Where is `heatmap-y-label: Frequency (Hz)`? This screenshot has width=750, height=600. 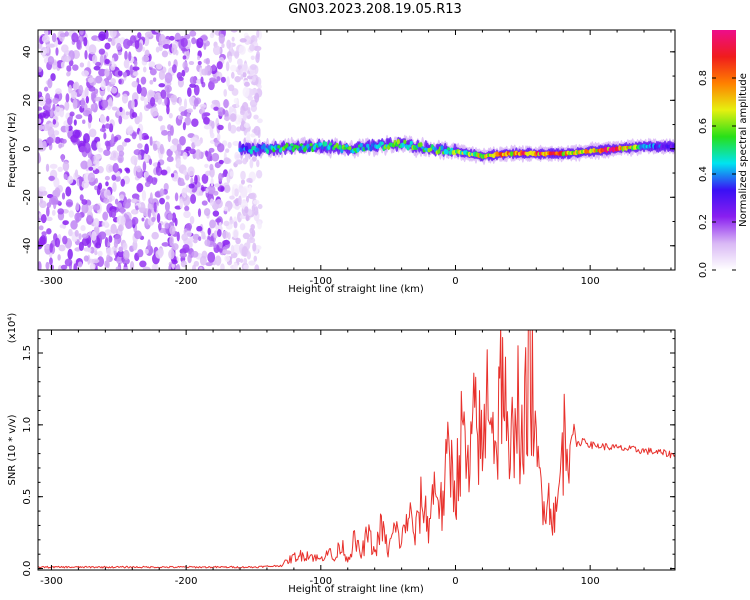
heatmap-y-label: Frequency (Hz) is located at coordinates (12, 150).